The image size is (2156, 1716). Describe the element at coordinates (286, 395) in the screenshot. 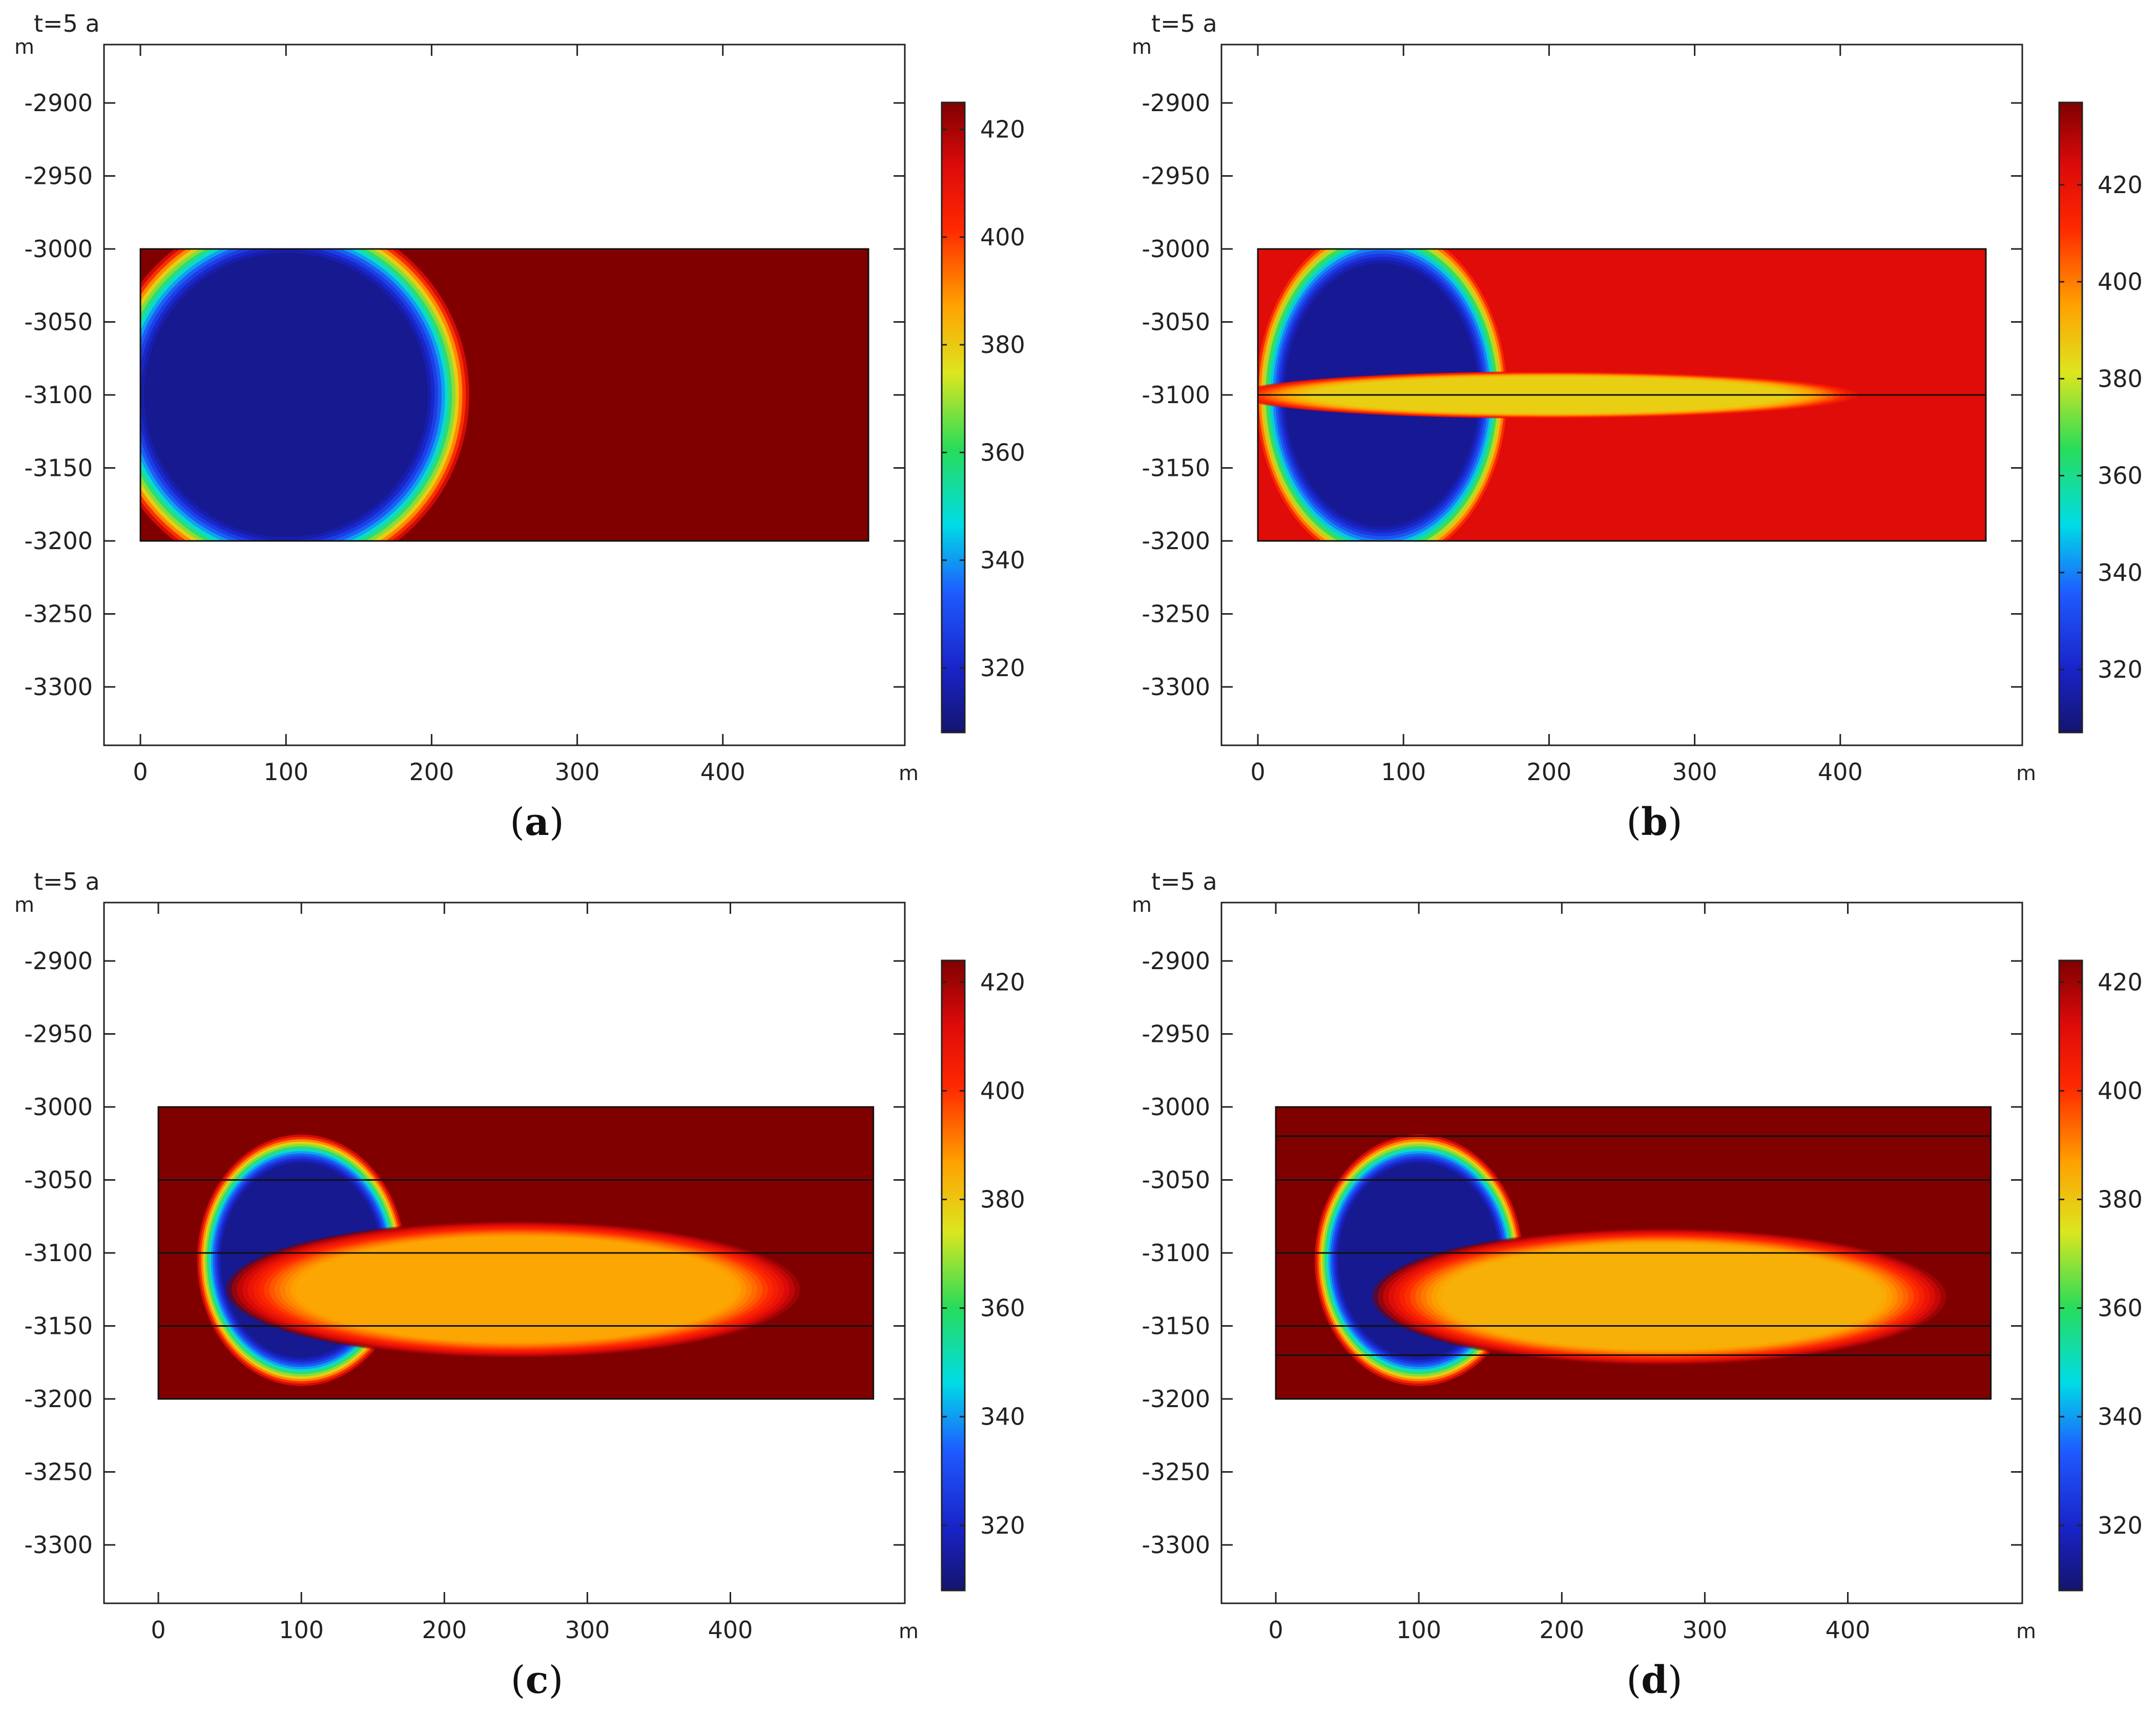

I see `cold-zone-0-band` at that location.